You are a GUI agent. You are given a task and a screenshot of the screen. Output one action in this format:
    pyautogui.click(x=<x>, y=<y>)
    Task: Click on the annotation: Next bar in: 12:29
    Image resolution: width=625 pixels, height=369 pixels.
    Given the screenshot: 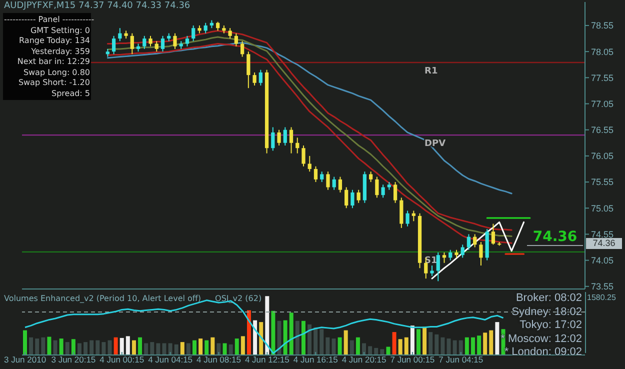 What is the action you would take?
    pyautogui.click(x=53, y=61)
    